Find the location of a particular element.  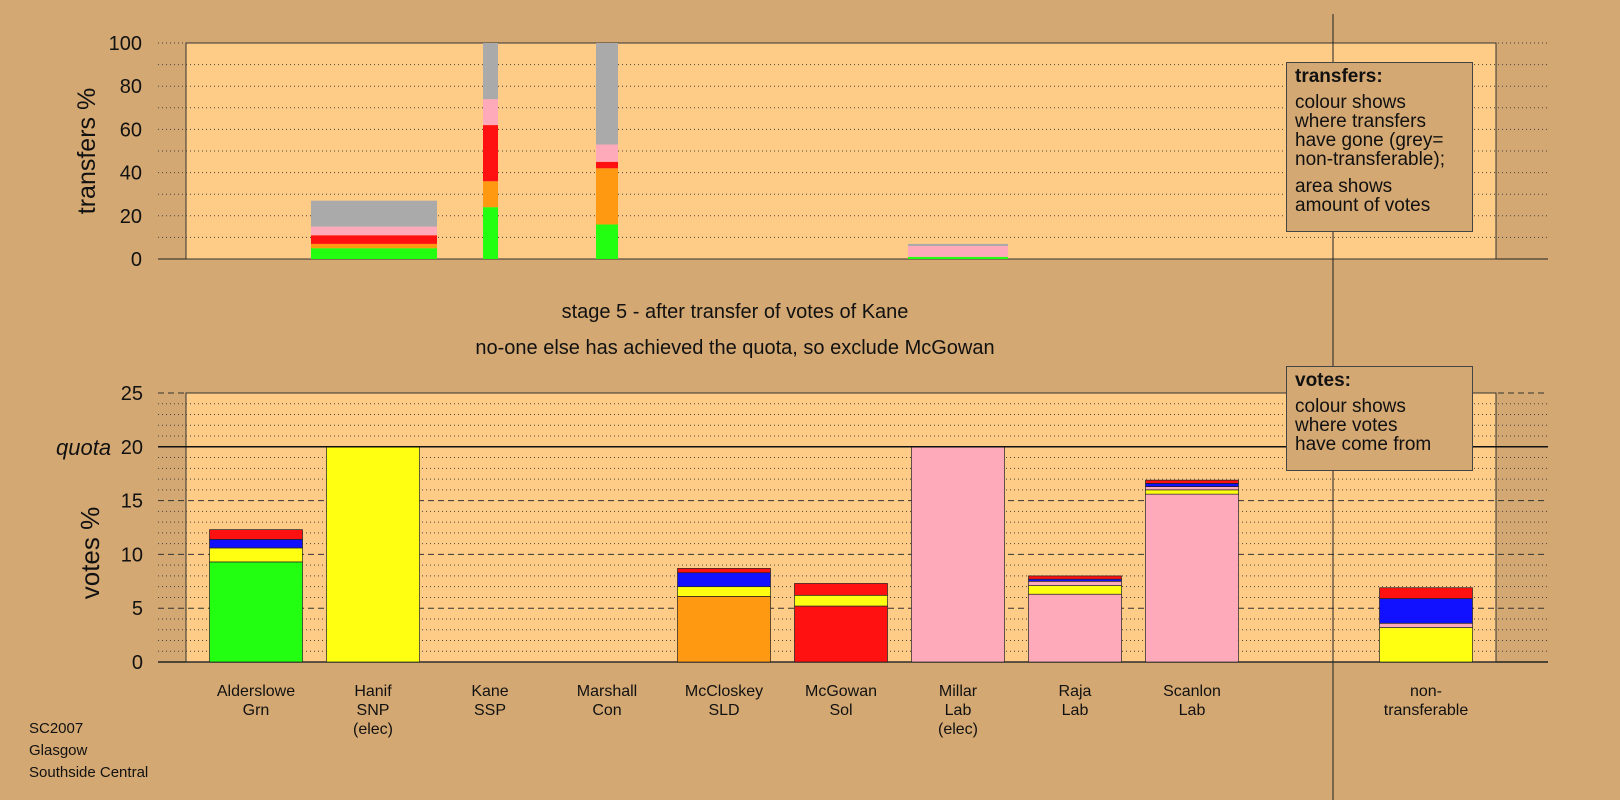

candidate-party-label: Sol is located at coordinates (840, 710).